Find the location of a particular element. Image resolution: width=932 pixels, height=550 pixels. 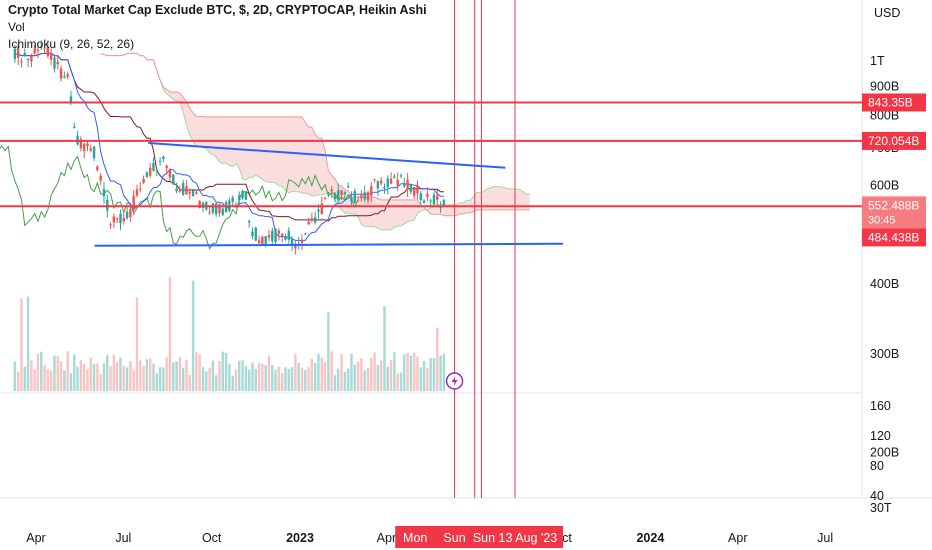

y-tick-label: 40 is located at coordinates (877, 496).